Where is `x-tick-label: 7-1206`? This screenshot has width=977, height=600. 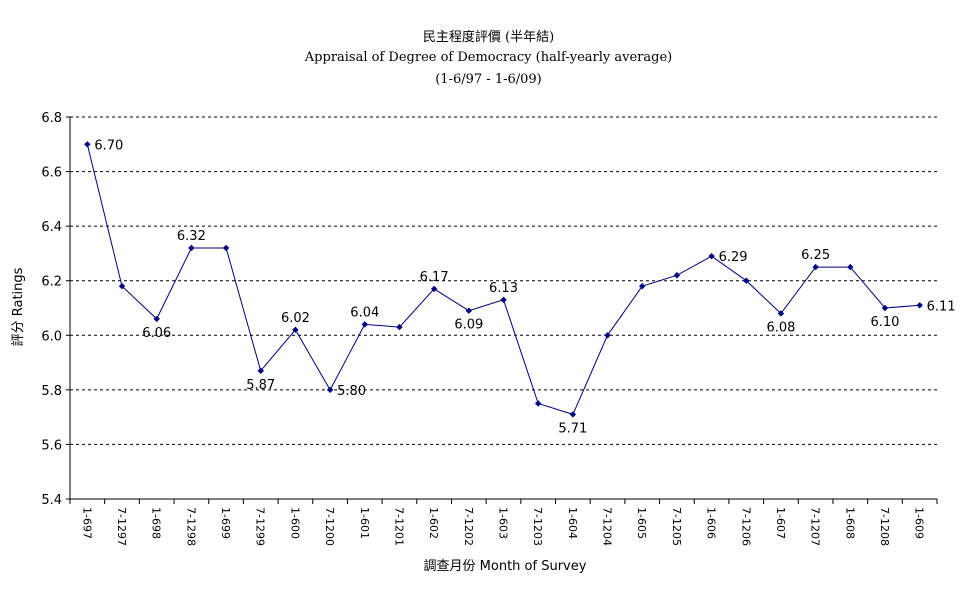 x-tick-label: 7-1206 is located at coordinates (745, 526).